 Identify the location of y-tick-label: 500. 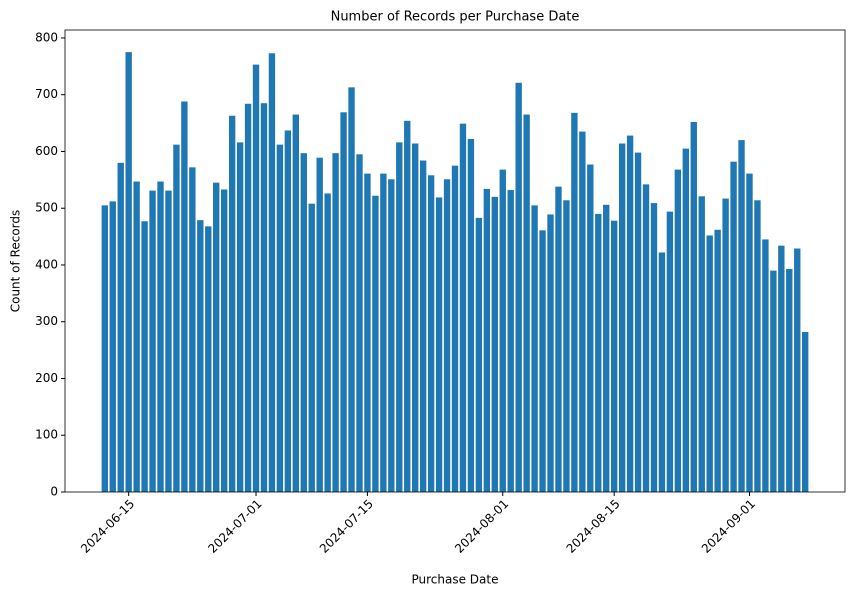
(46, 208).